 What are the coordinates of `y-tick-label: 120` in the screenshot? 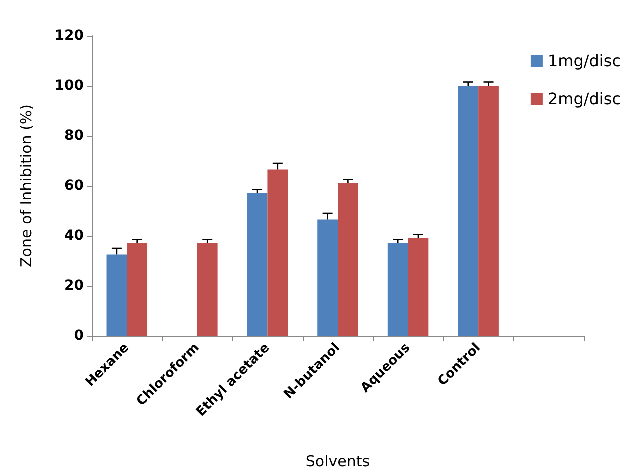 It's located at (69, 36).